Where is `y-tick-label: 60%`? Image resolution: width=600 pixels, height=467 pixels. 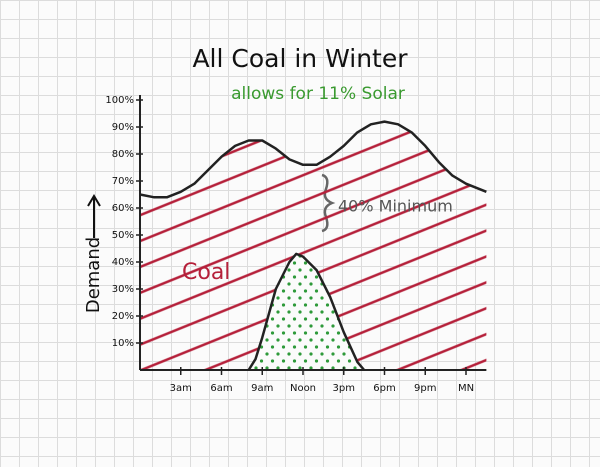 y-tick-label: 60% is located at coordinates (123, 208).